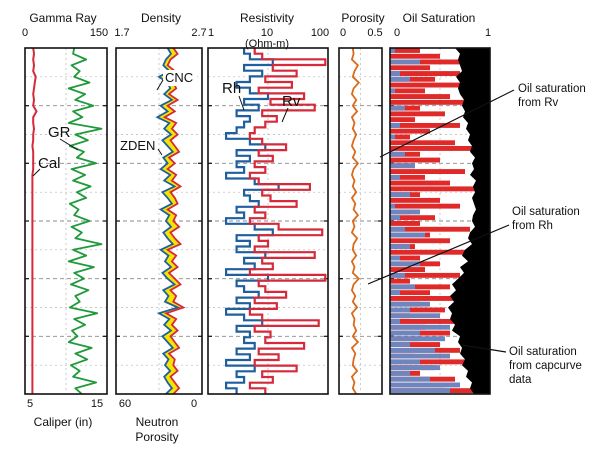  What do you see at coordinates (160, 152) in the screenshot?
I see `leader-zden` at bounding box center [160, 152].